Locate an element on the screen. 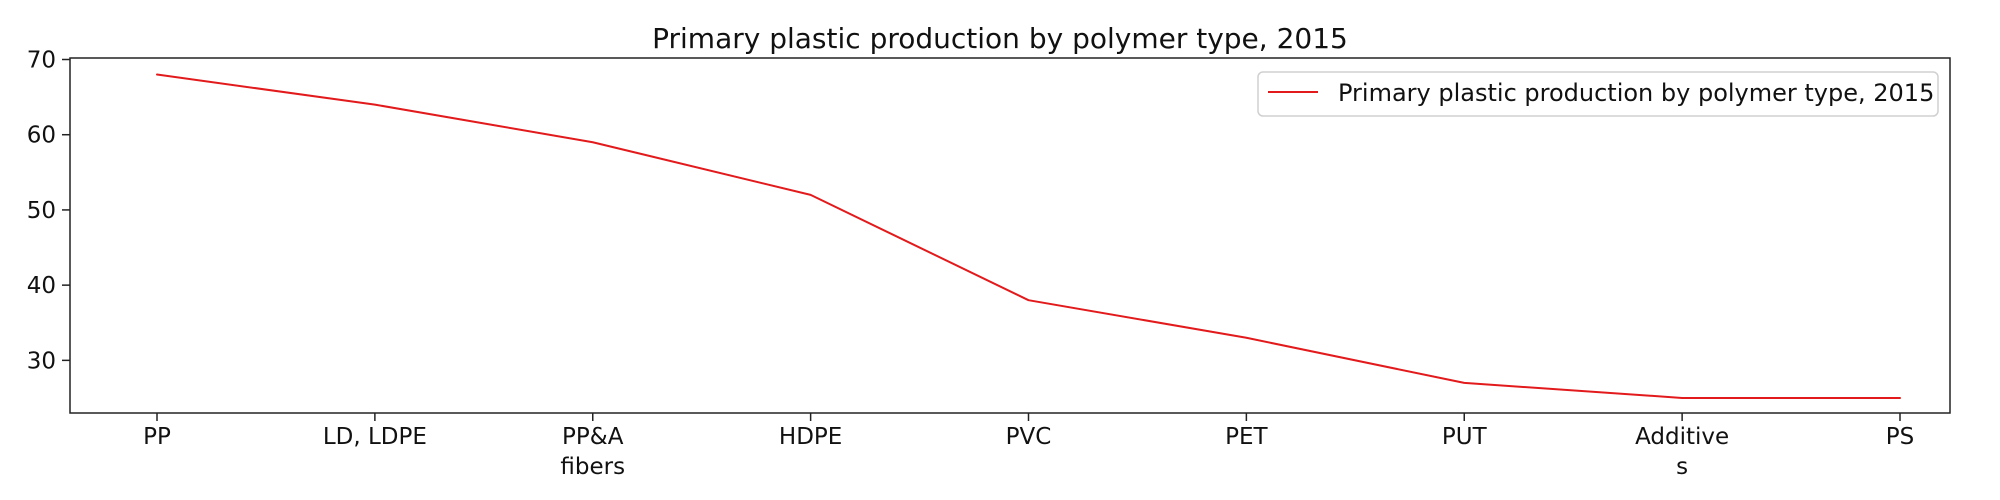 The height and width of the screenshot is (500, 2000). x-tick-label: LD, LDPE is located at coordinates (375, 437).